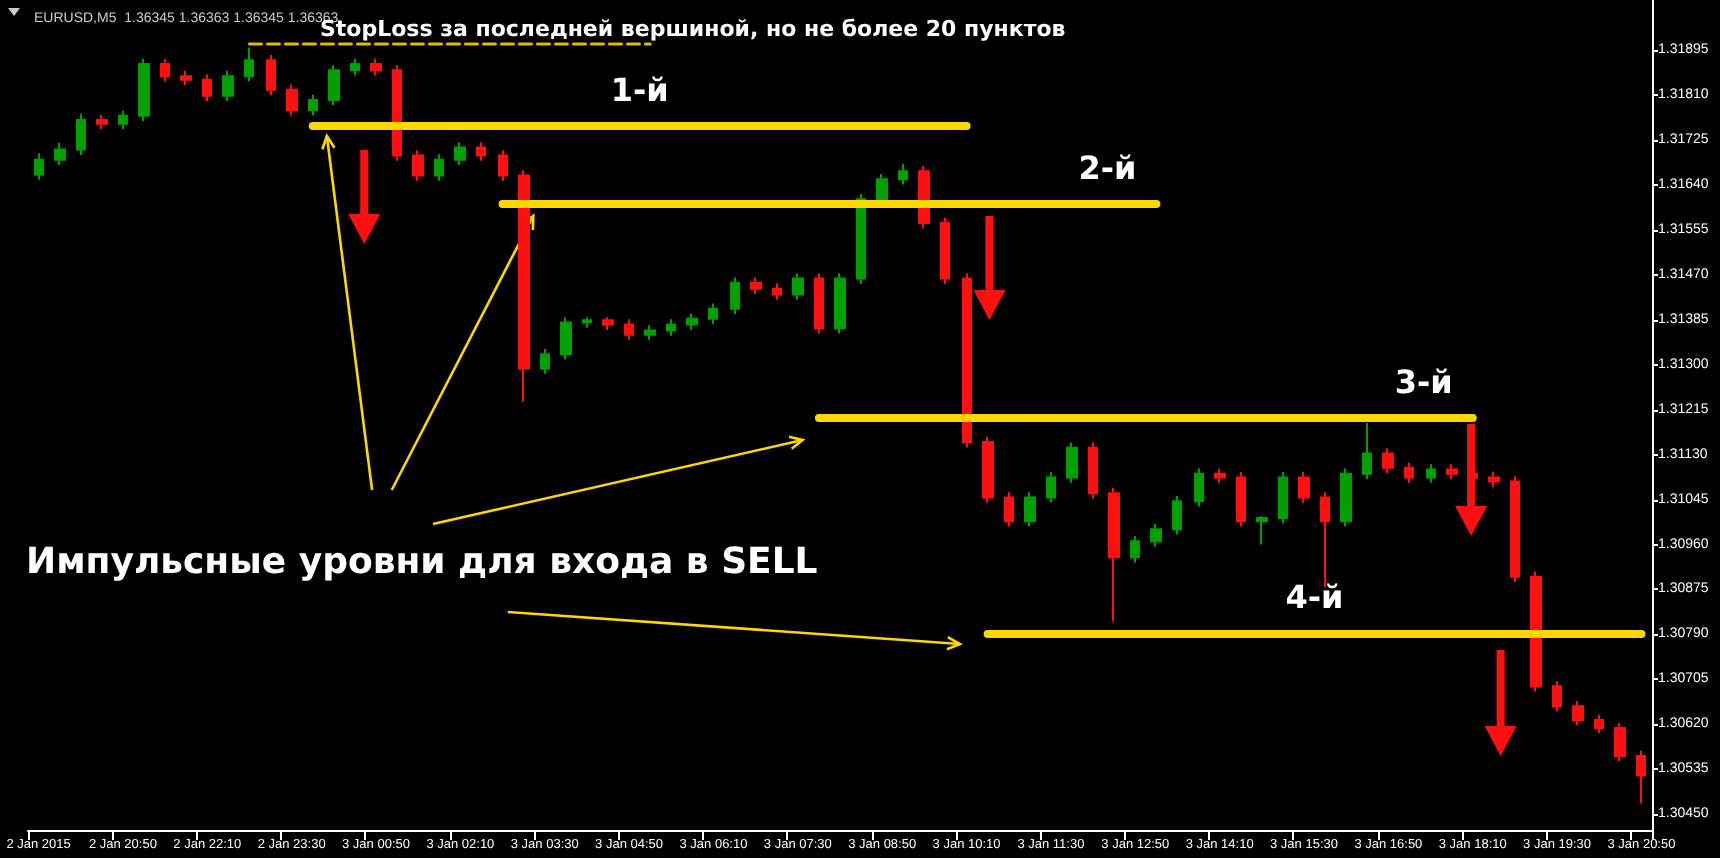 Image resolution: width=1720 pixels, height=858 pixels. What do you see at coordinates (1423, 382) in the screenshot?
I see `ref-line-label: 3-й` at bounding box center [1423, 382].